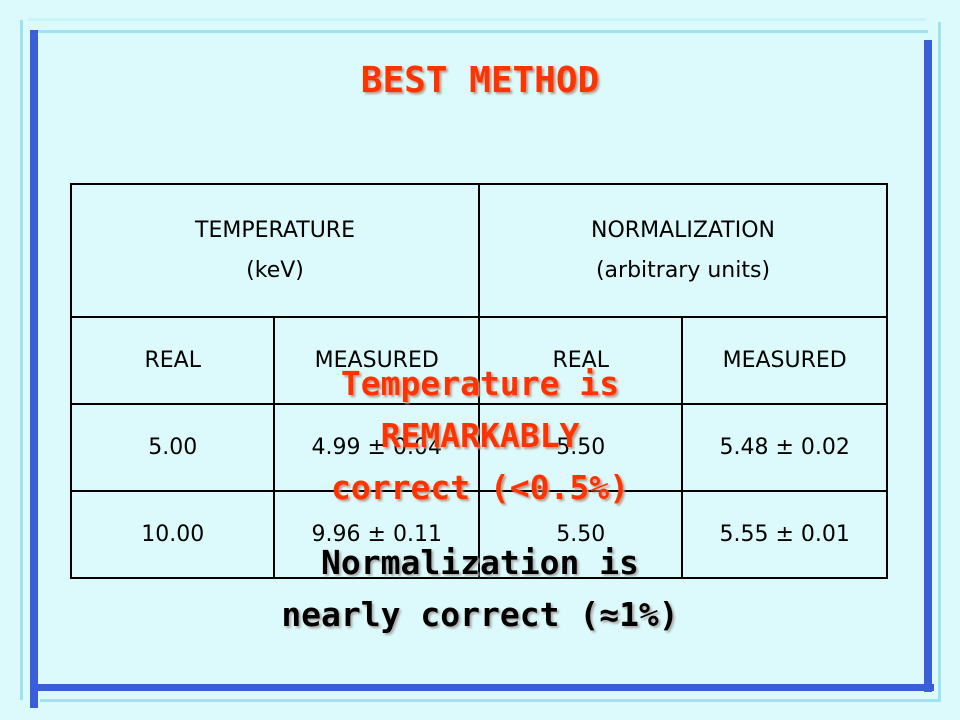 This screenshot has height=720, width=960. What do you see at coordinates (939, 362) in the screenshot?
I see `frame-right-line` at bounding box center [939, 362].